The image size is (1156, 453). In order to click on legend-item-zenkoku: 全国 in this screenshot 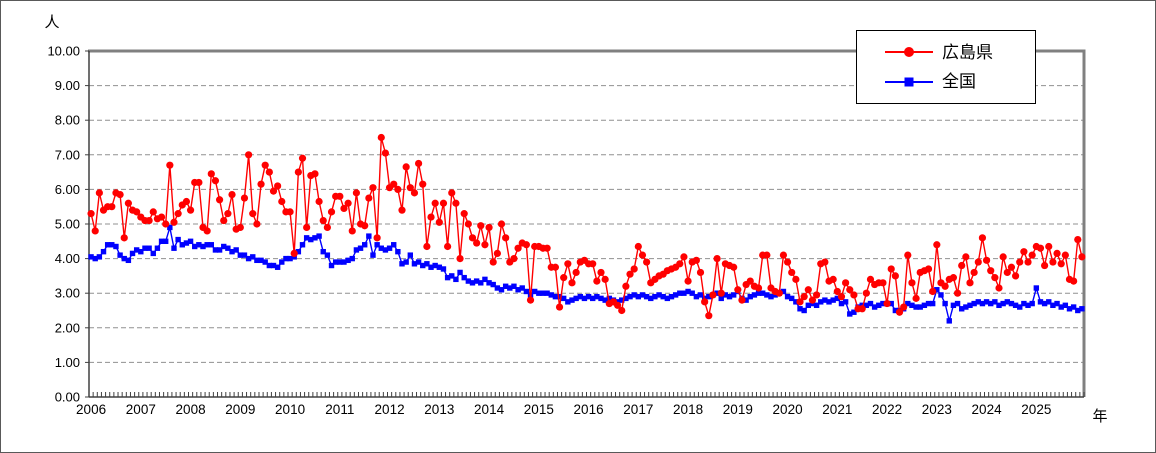, I will do `click(960, 81)`.